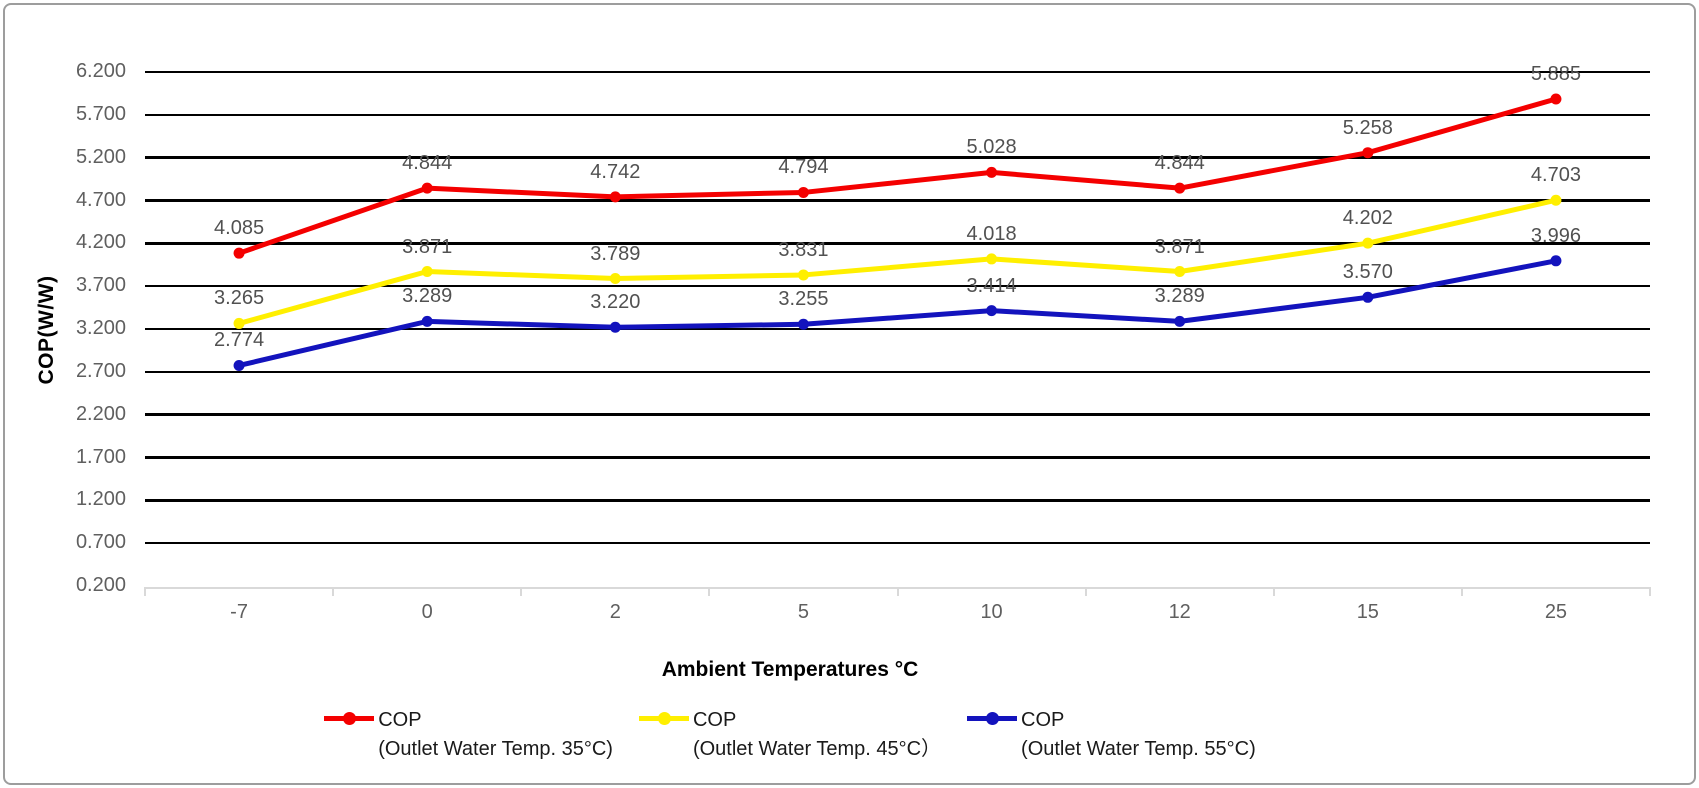  What do you see at coordinates (1138, 735) in the screenshot?
I see `legend-label: COP (Outlet Water Temp. 55°C)` at bounding box center [1138, 735].